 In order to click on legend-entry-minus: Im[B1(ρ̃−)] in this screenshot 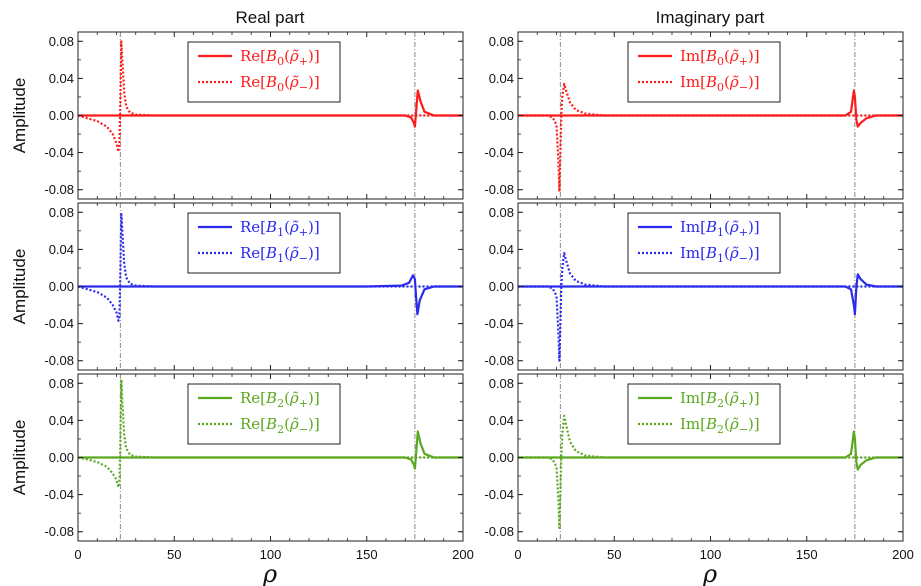, I will do `click(720, 254)`.